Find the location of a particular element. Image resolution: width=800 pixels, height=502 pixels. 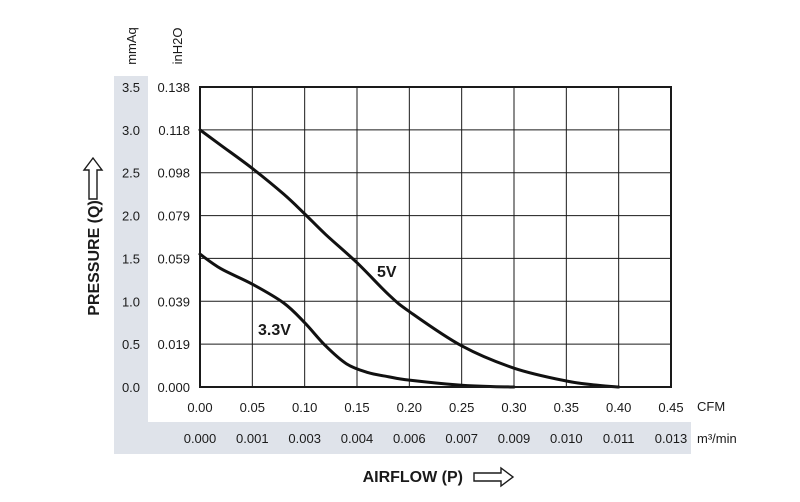

y-tick-label-secondary: 0.000 is located at coordinates (173, 387).